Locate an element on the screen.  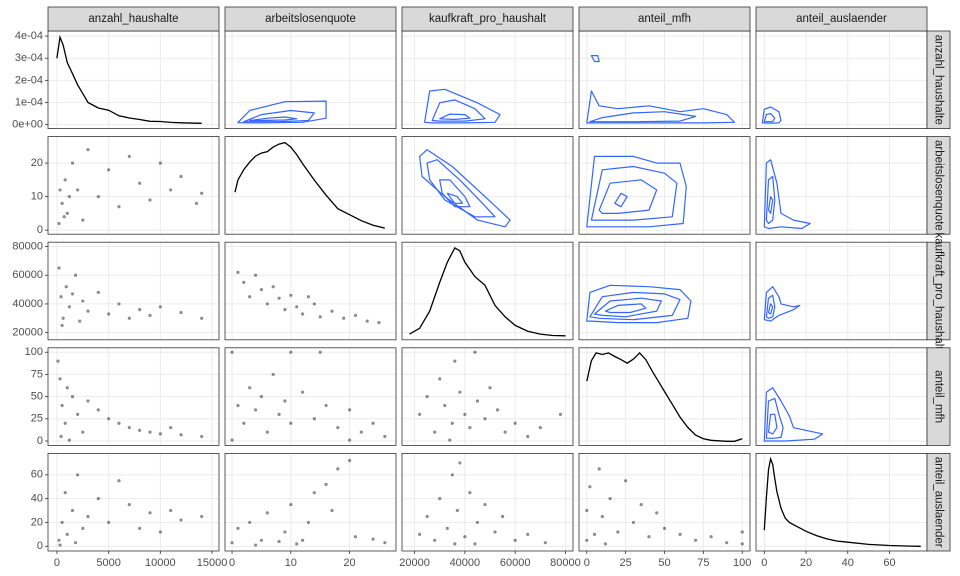
y-tick-label: 4e-04 is located at coordinates (29, 36).